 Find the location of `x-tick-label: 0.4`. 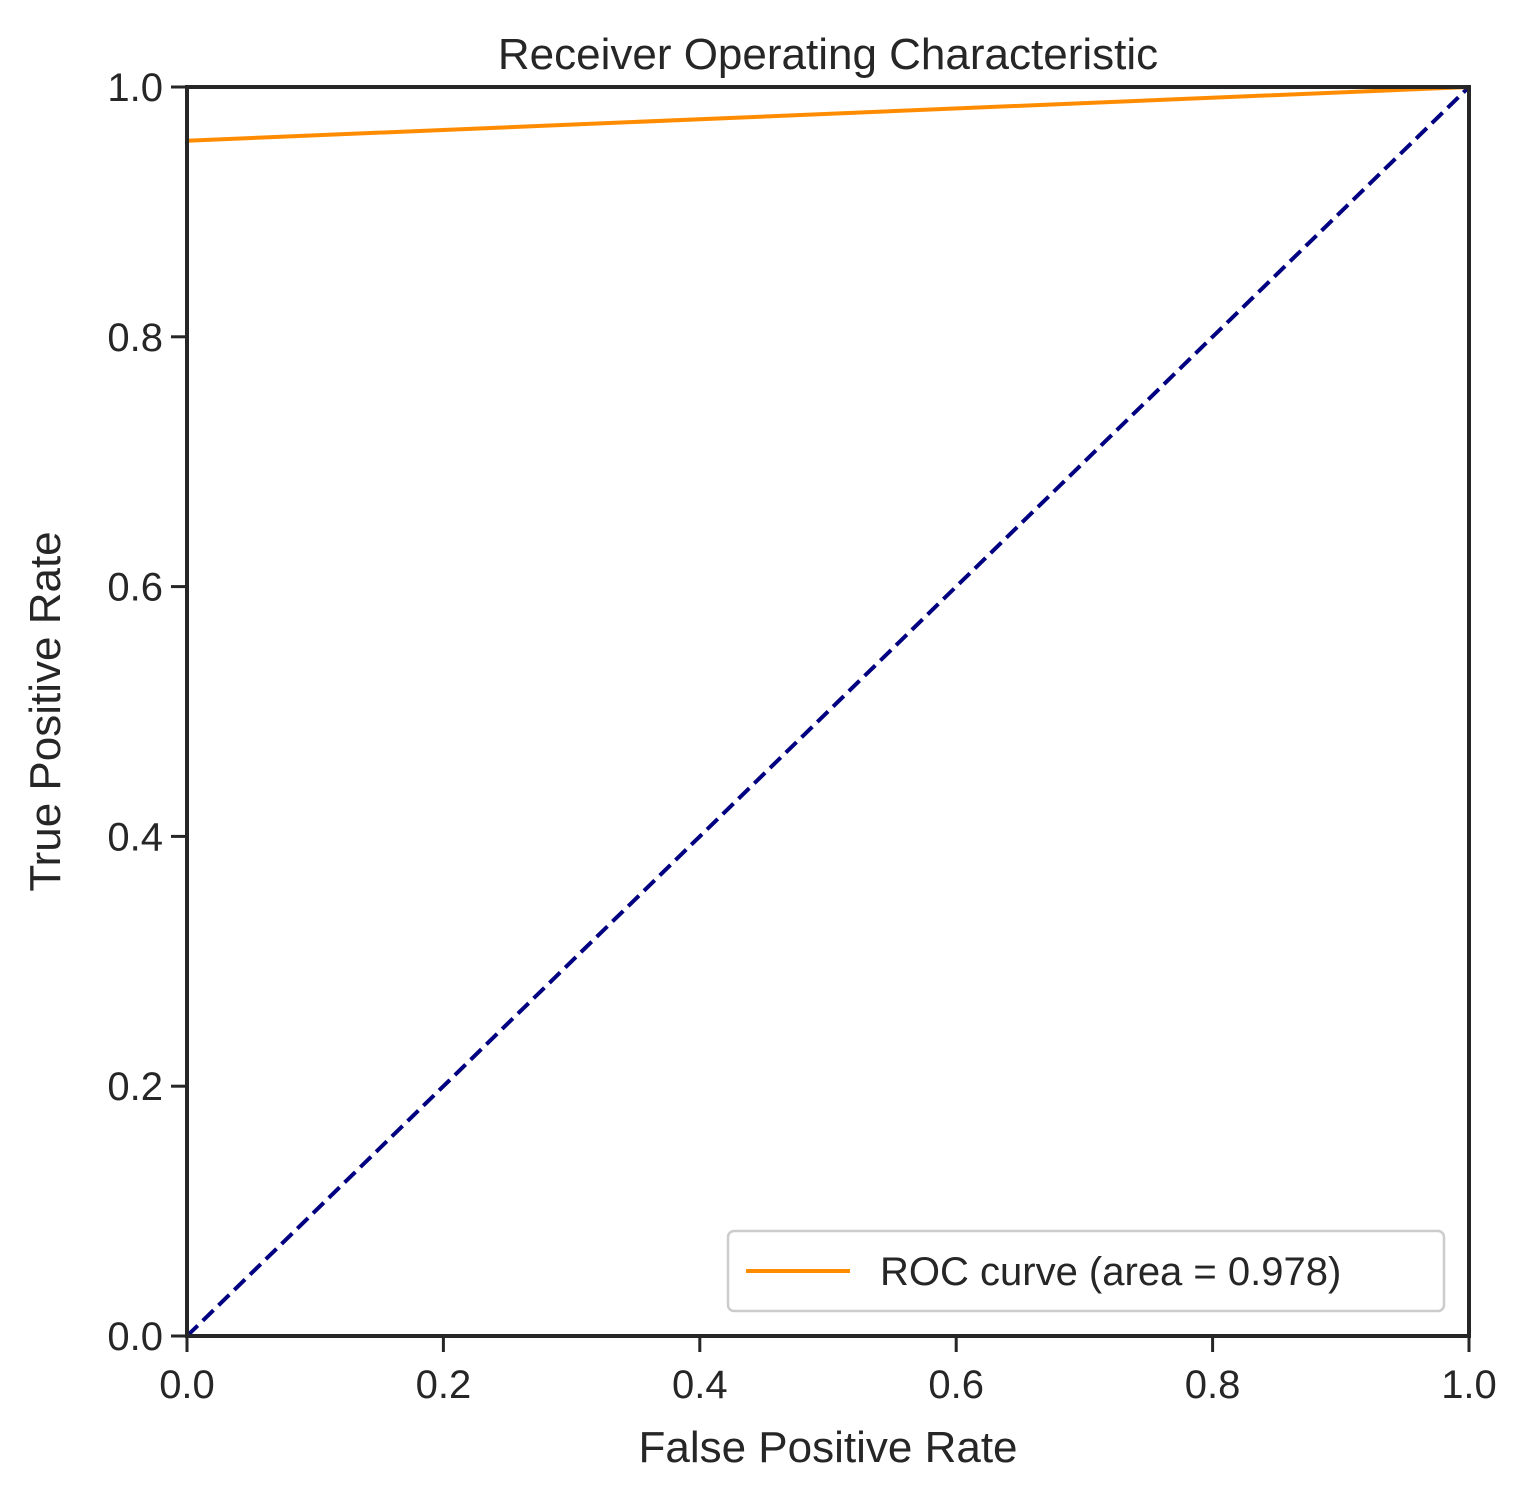

x-tick-label: 0.4 is located at coordinates (700, 1385).